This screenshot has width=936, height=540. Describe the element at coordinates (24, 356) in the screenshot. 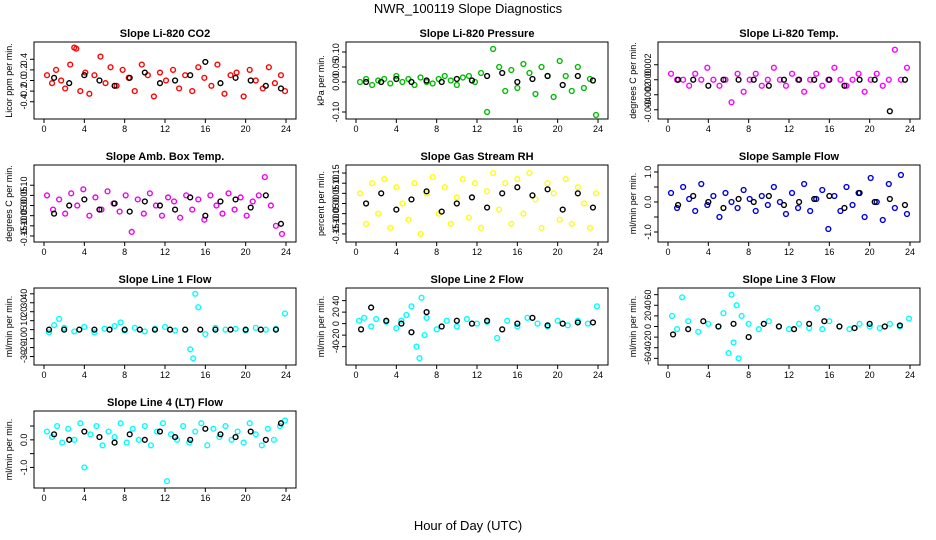

I see `y-tick-label: -30` at that location.